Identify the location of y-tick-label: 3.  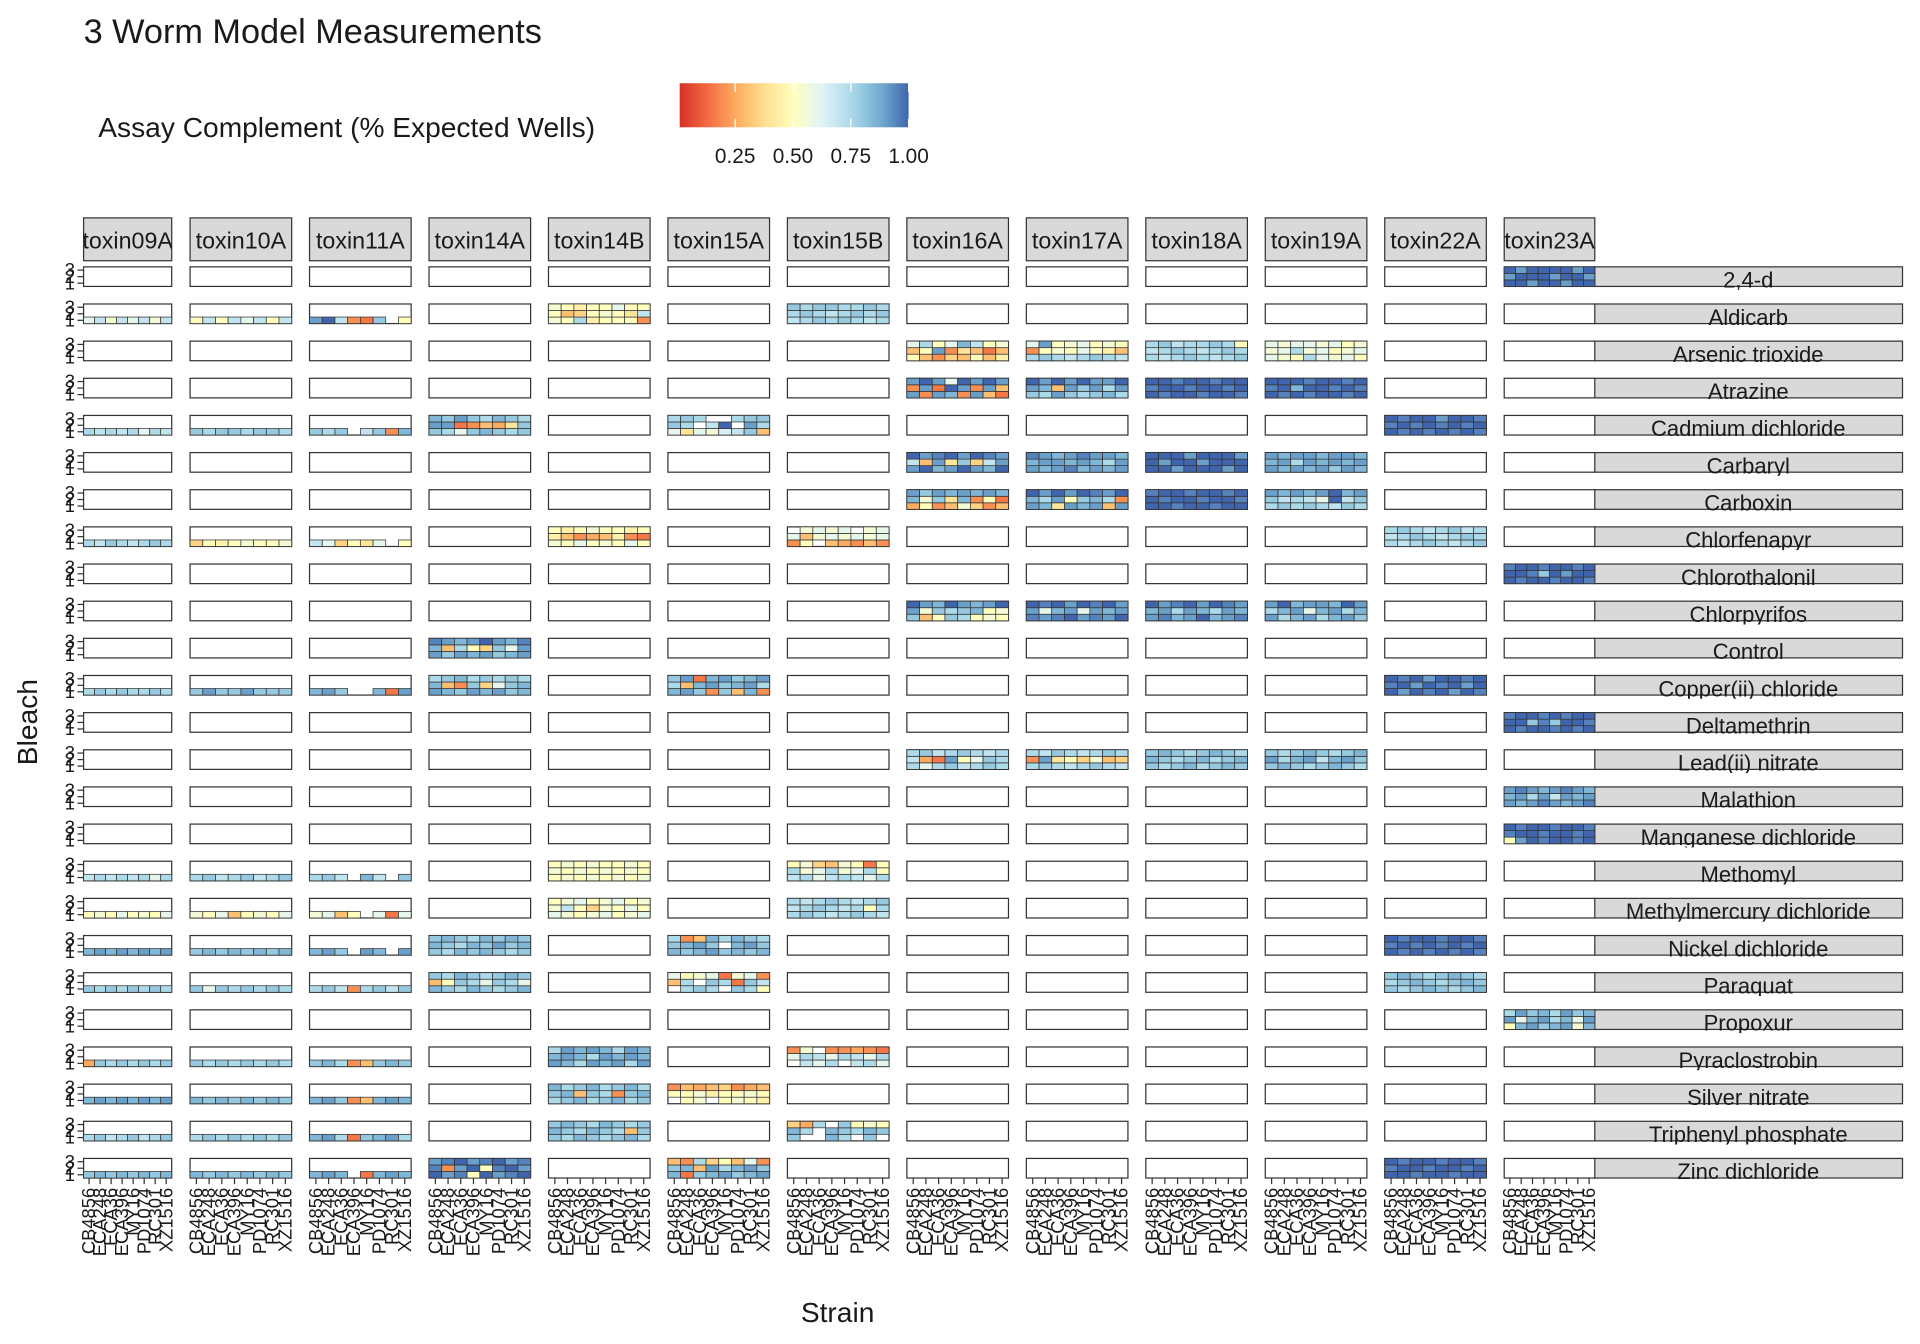
(70, 1049).